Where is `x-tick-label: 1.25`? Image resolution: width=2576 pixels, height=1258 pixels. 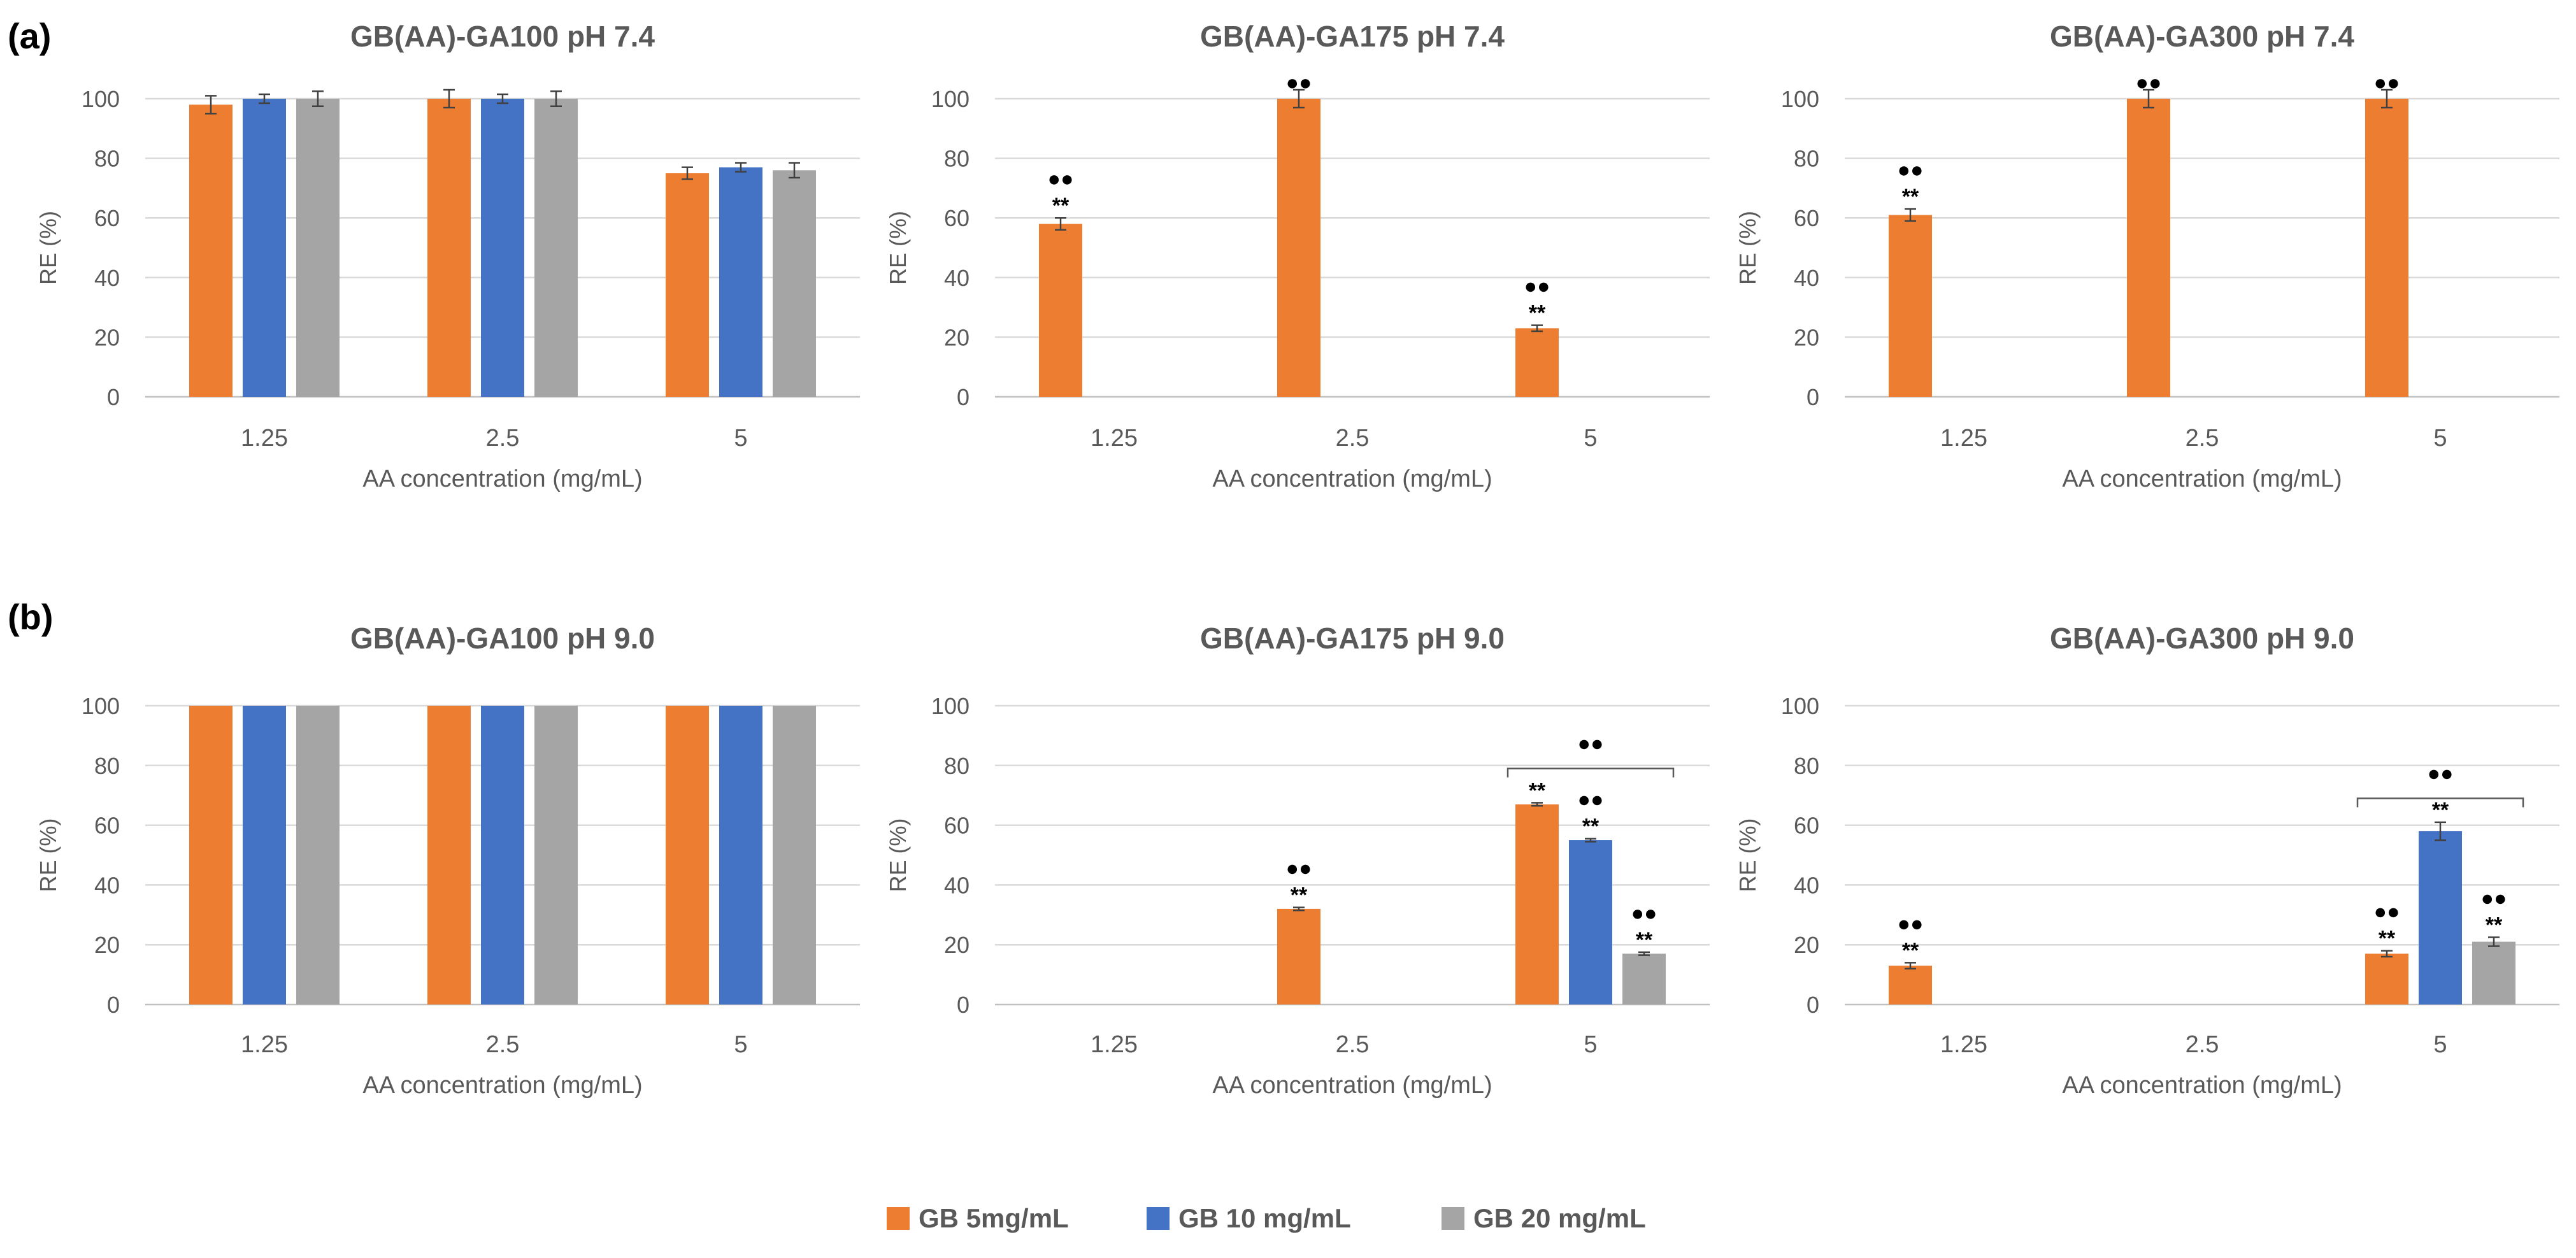
x-tick-label: 1.25 is located at coordinates (264, 1044).